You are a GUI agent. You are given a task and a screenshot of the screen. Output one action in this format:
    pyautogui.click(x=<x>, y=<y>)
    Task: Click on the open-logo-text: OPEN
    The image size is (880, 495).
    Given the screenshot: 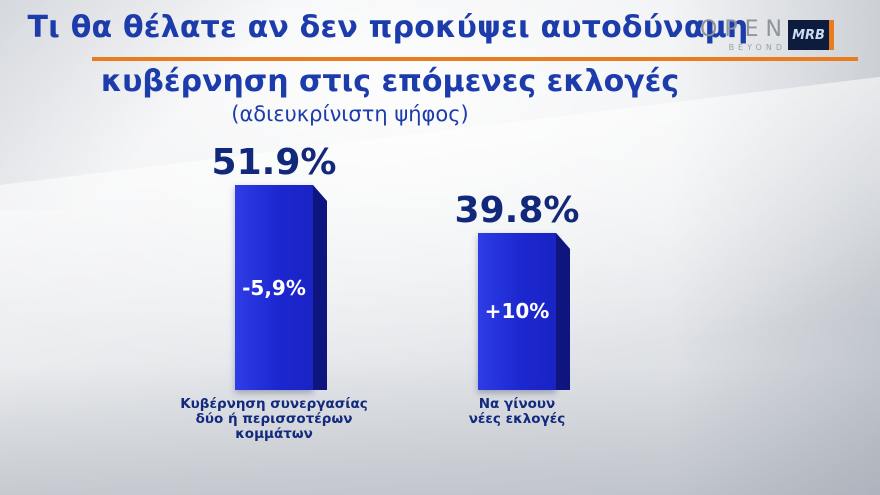 What is the action you would take?
    pyautogui.click(x=744, y=29)
    